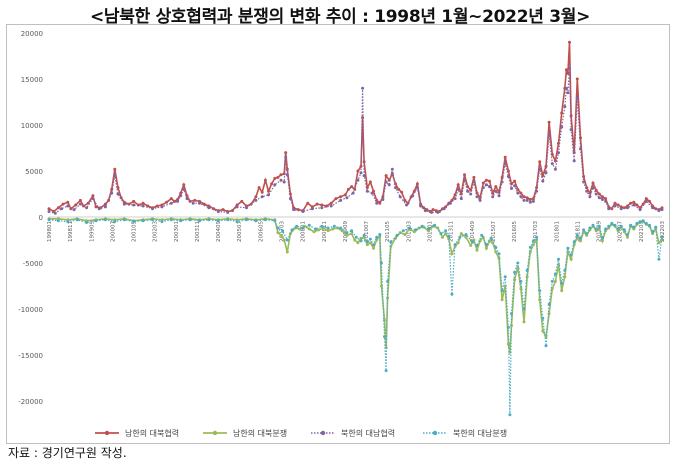 The width and height of the screenshot is (680, 462). I want to click on x-tick-label: 202105, so click(642, 231).